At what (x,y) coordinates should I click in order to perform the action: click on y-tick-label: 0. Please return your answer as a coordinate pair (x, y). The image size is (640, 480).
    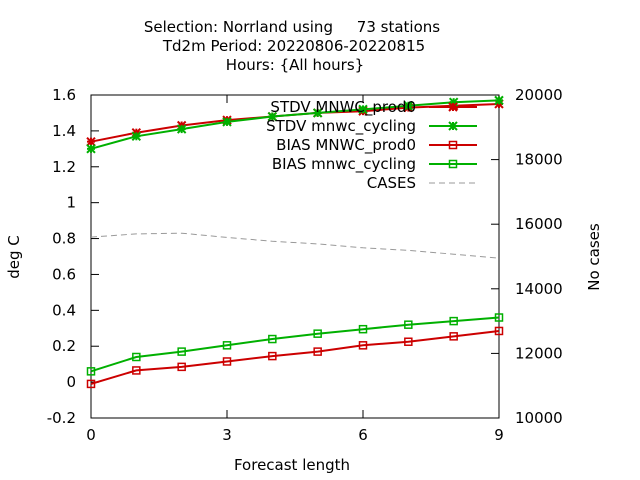
    Looking at the image, I should click on (71, 382).